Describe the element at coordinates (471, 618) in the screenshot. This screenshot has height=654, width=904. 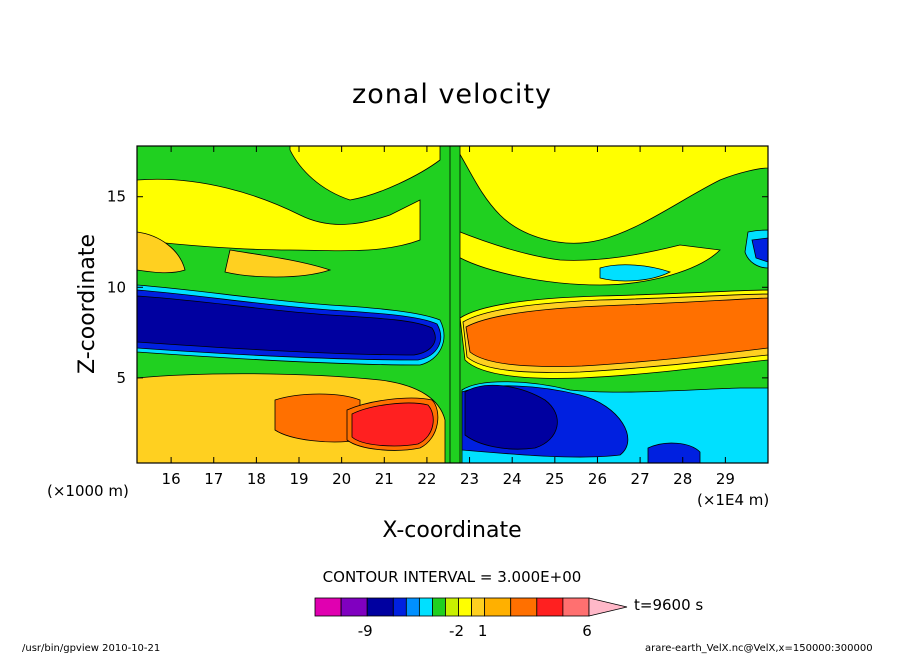
I see `colorbar: -9 -2 1 6` at that location.